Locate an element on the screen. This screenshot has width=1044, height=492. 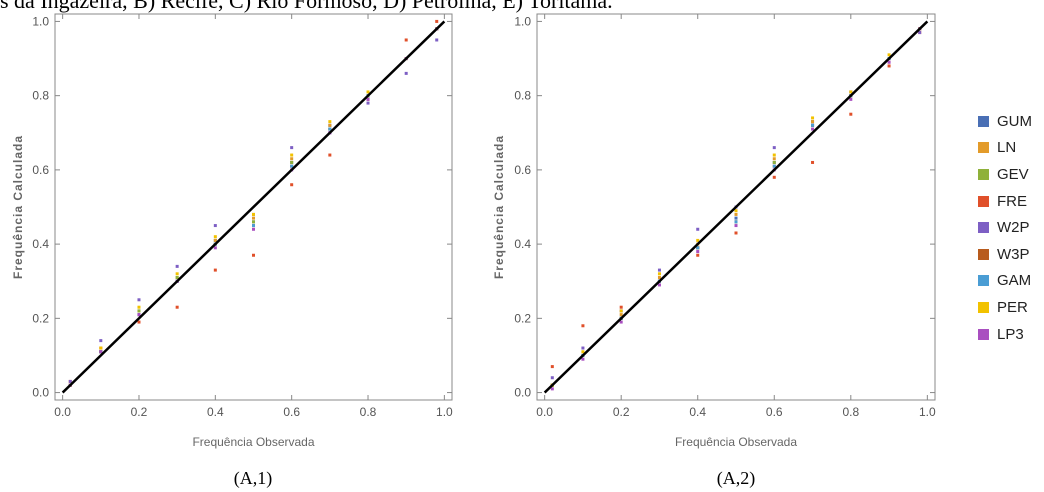
legend-item-ln: LN is located at coordinates (1005, 148).